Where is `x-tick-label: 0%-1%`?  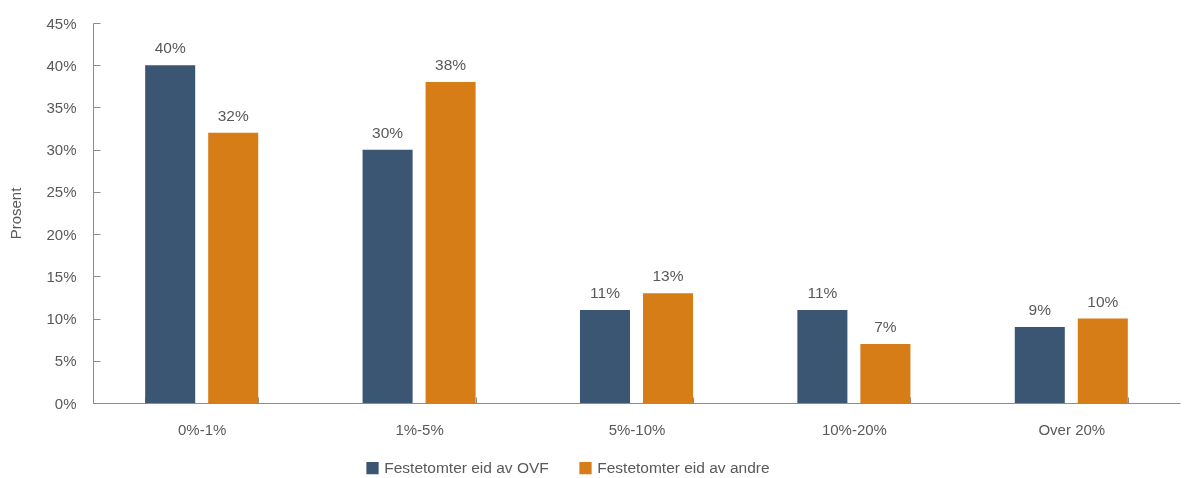
x-tick-label: 0%-1% is located at coordinates (202, 429).